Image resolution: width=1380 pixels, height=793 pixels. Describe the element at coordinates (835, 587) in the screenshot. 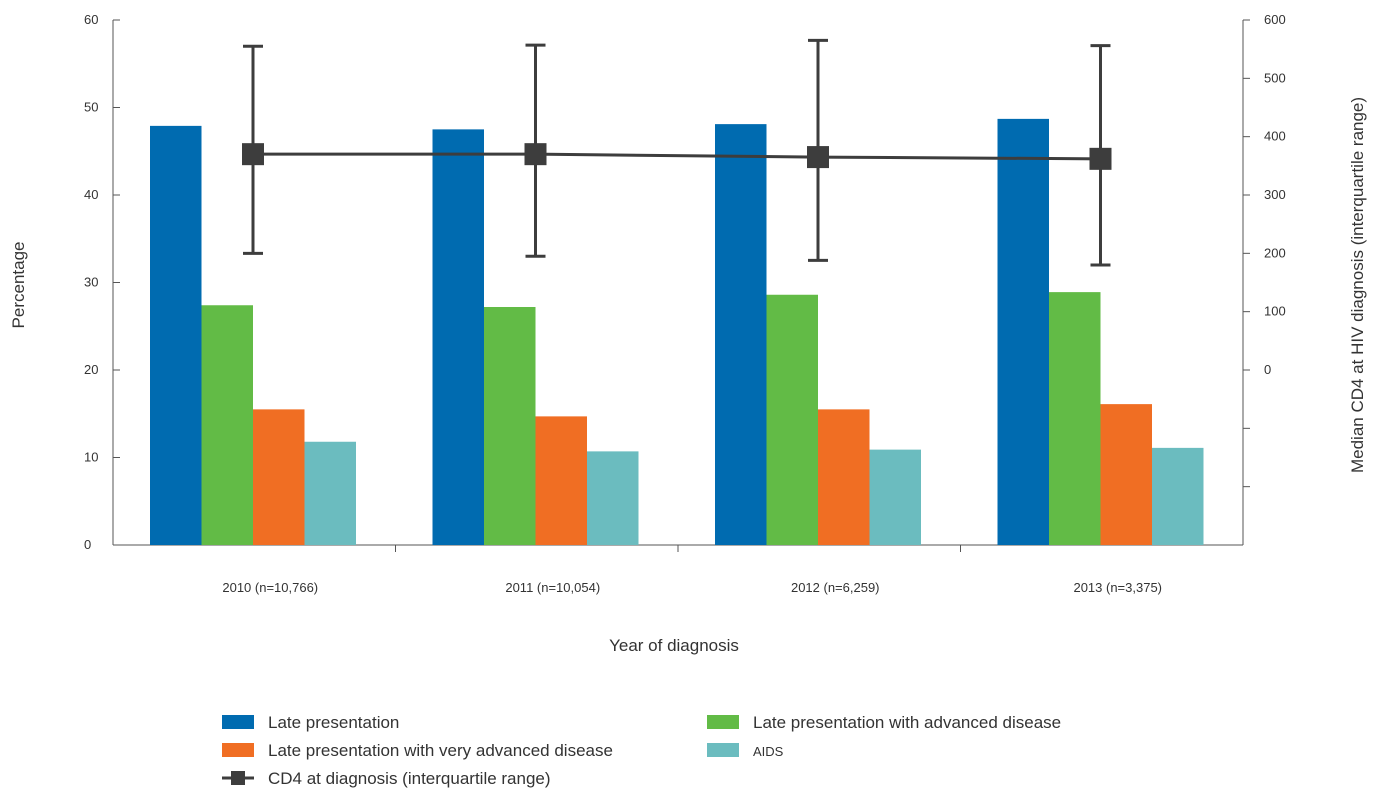

I see `x-tick-label: 2012 (n=6,259)` at that location.